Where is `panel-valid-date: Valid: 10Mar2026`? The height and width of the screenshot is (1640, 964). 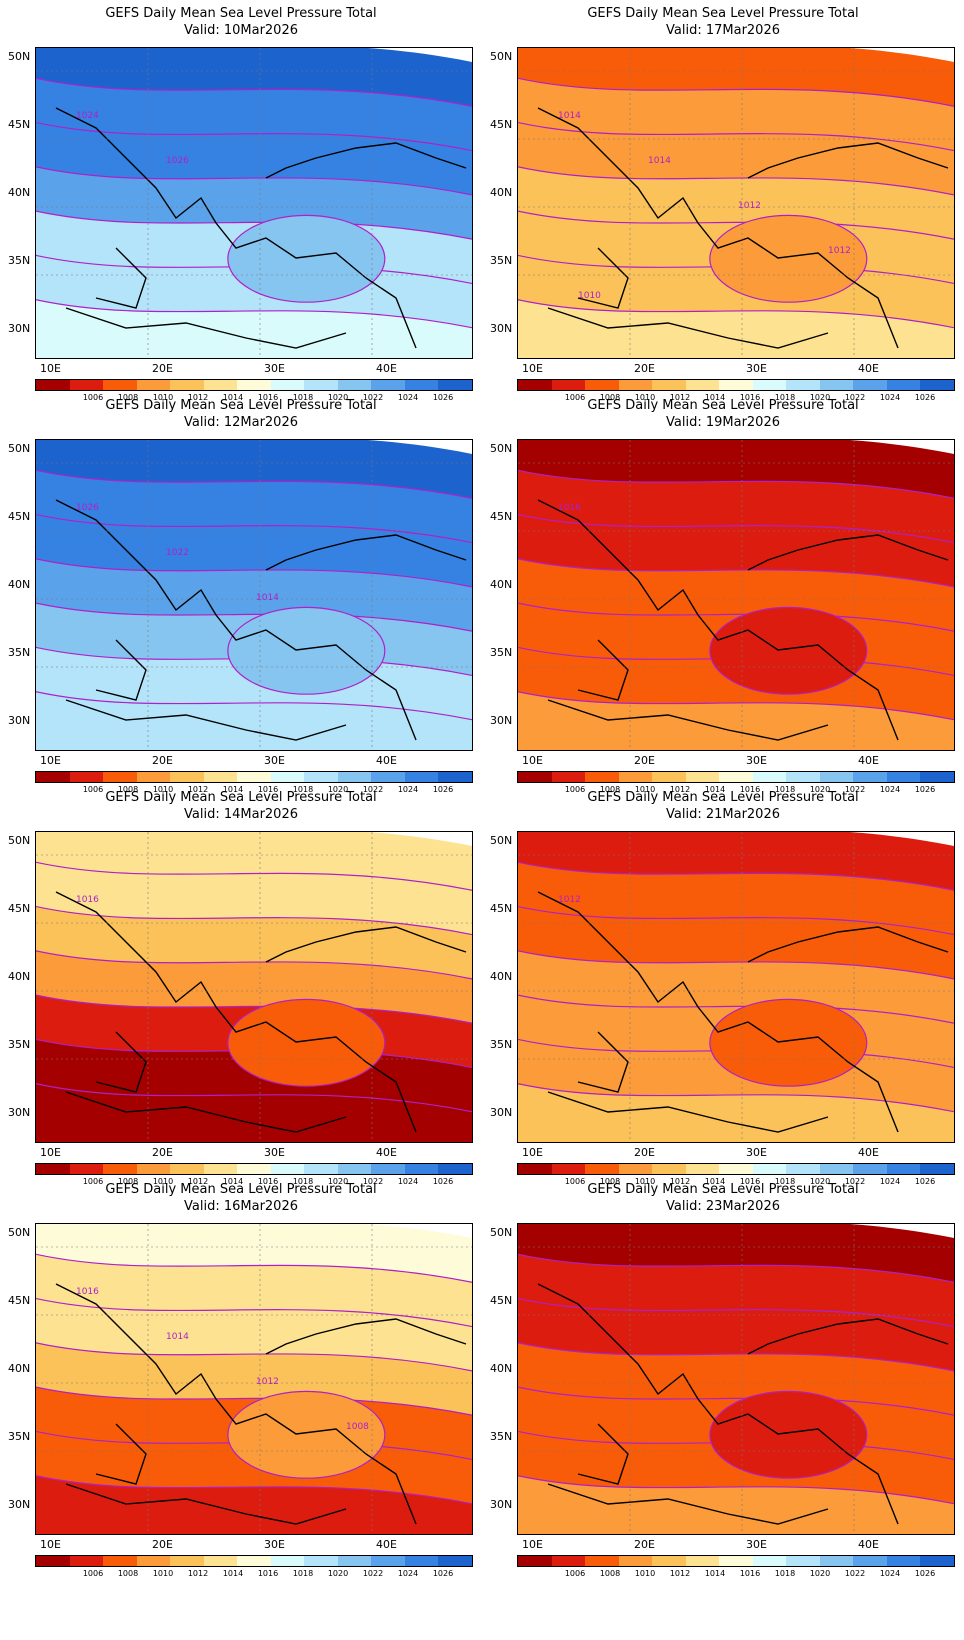 panel-valid-date: Valid: 10Mar2026 is located at coordinates (241, 30).